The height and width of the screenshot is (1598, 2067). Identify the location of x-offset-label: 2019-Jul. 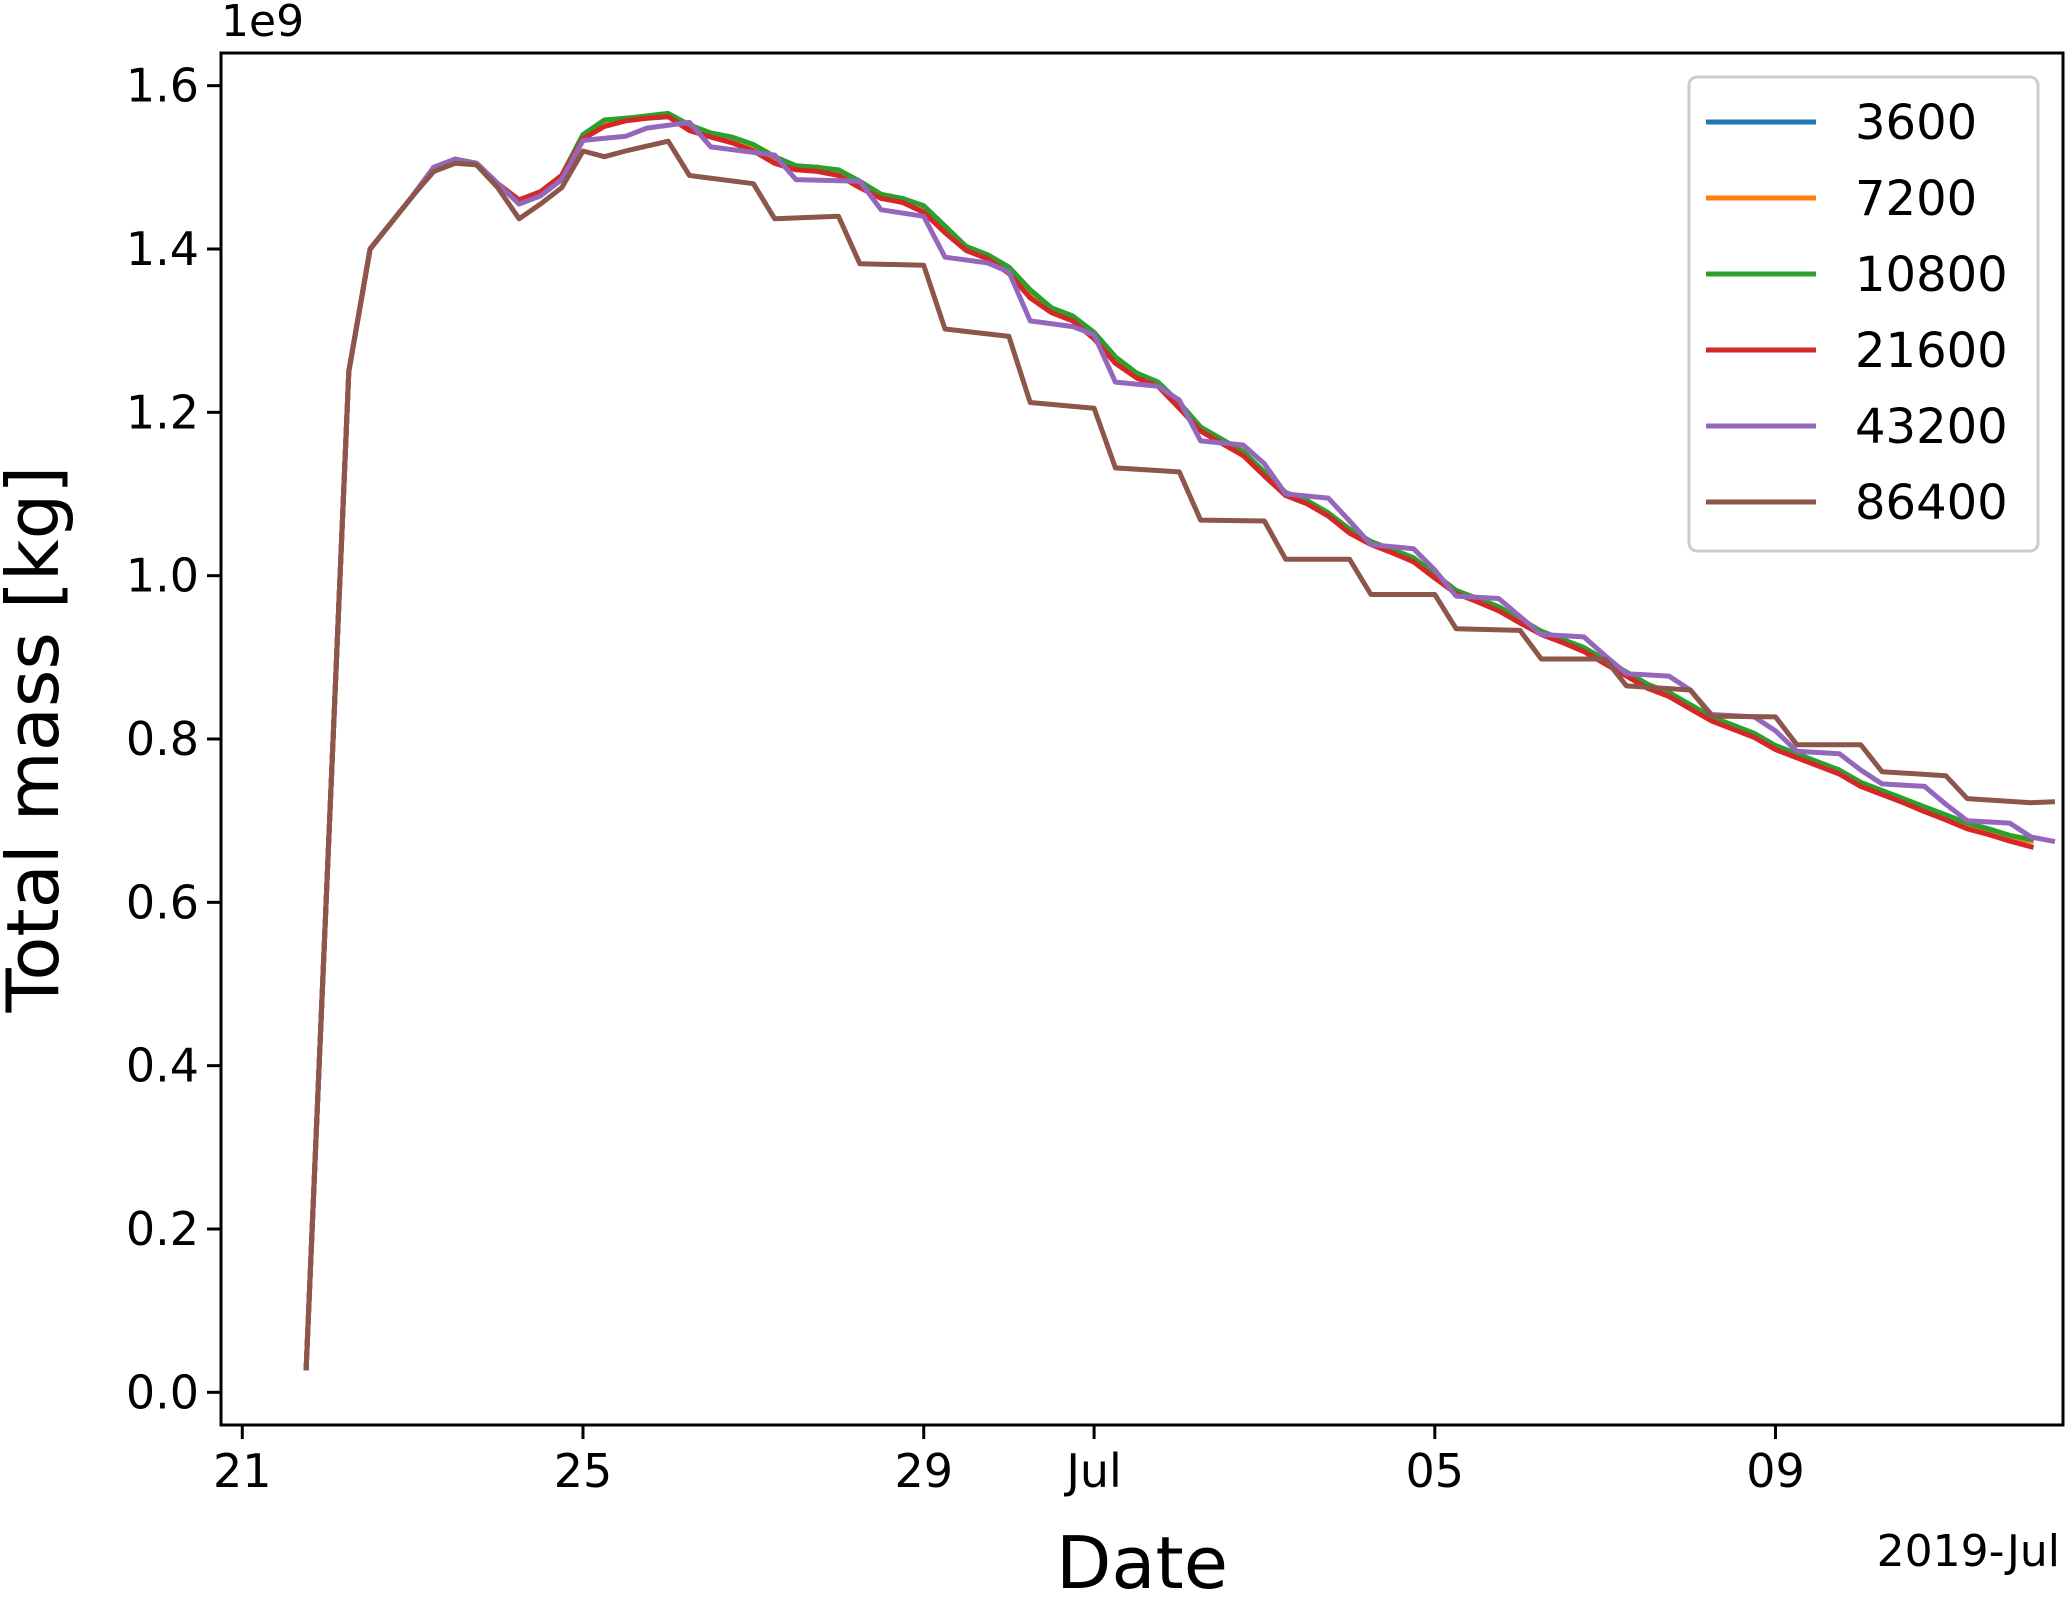
(1968, 1551).